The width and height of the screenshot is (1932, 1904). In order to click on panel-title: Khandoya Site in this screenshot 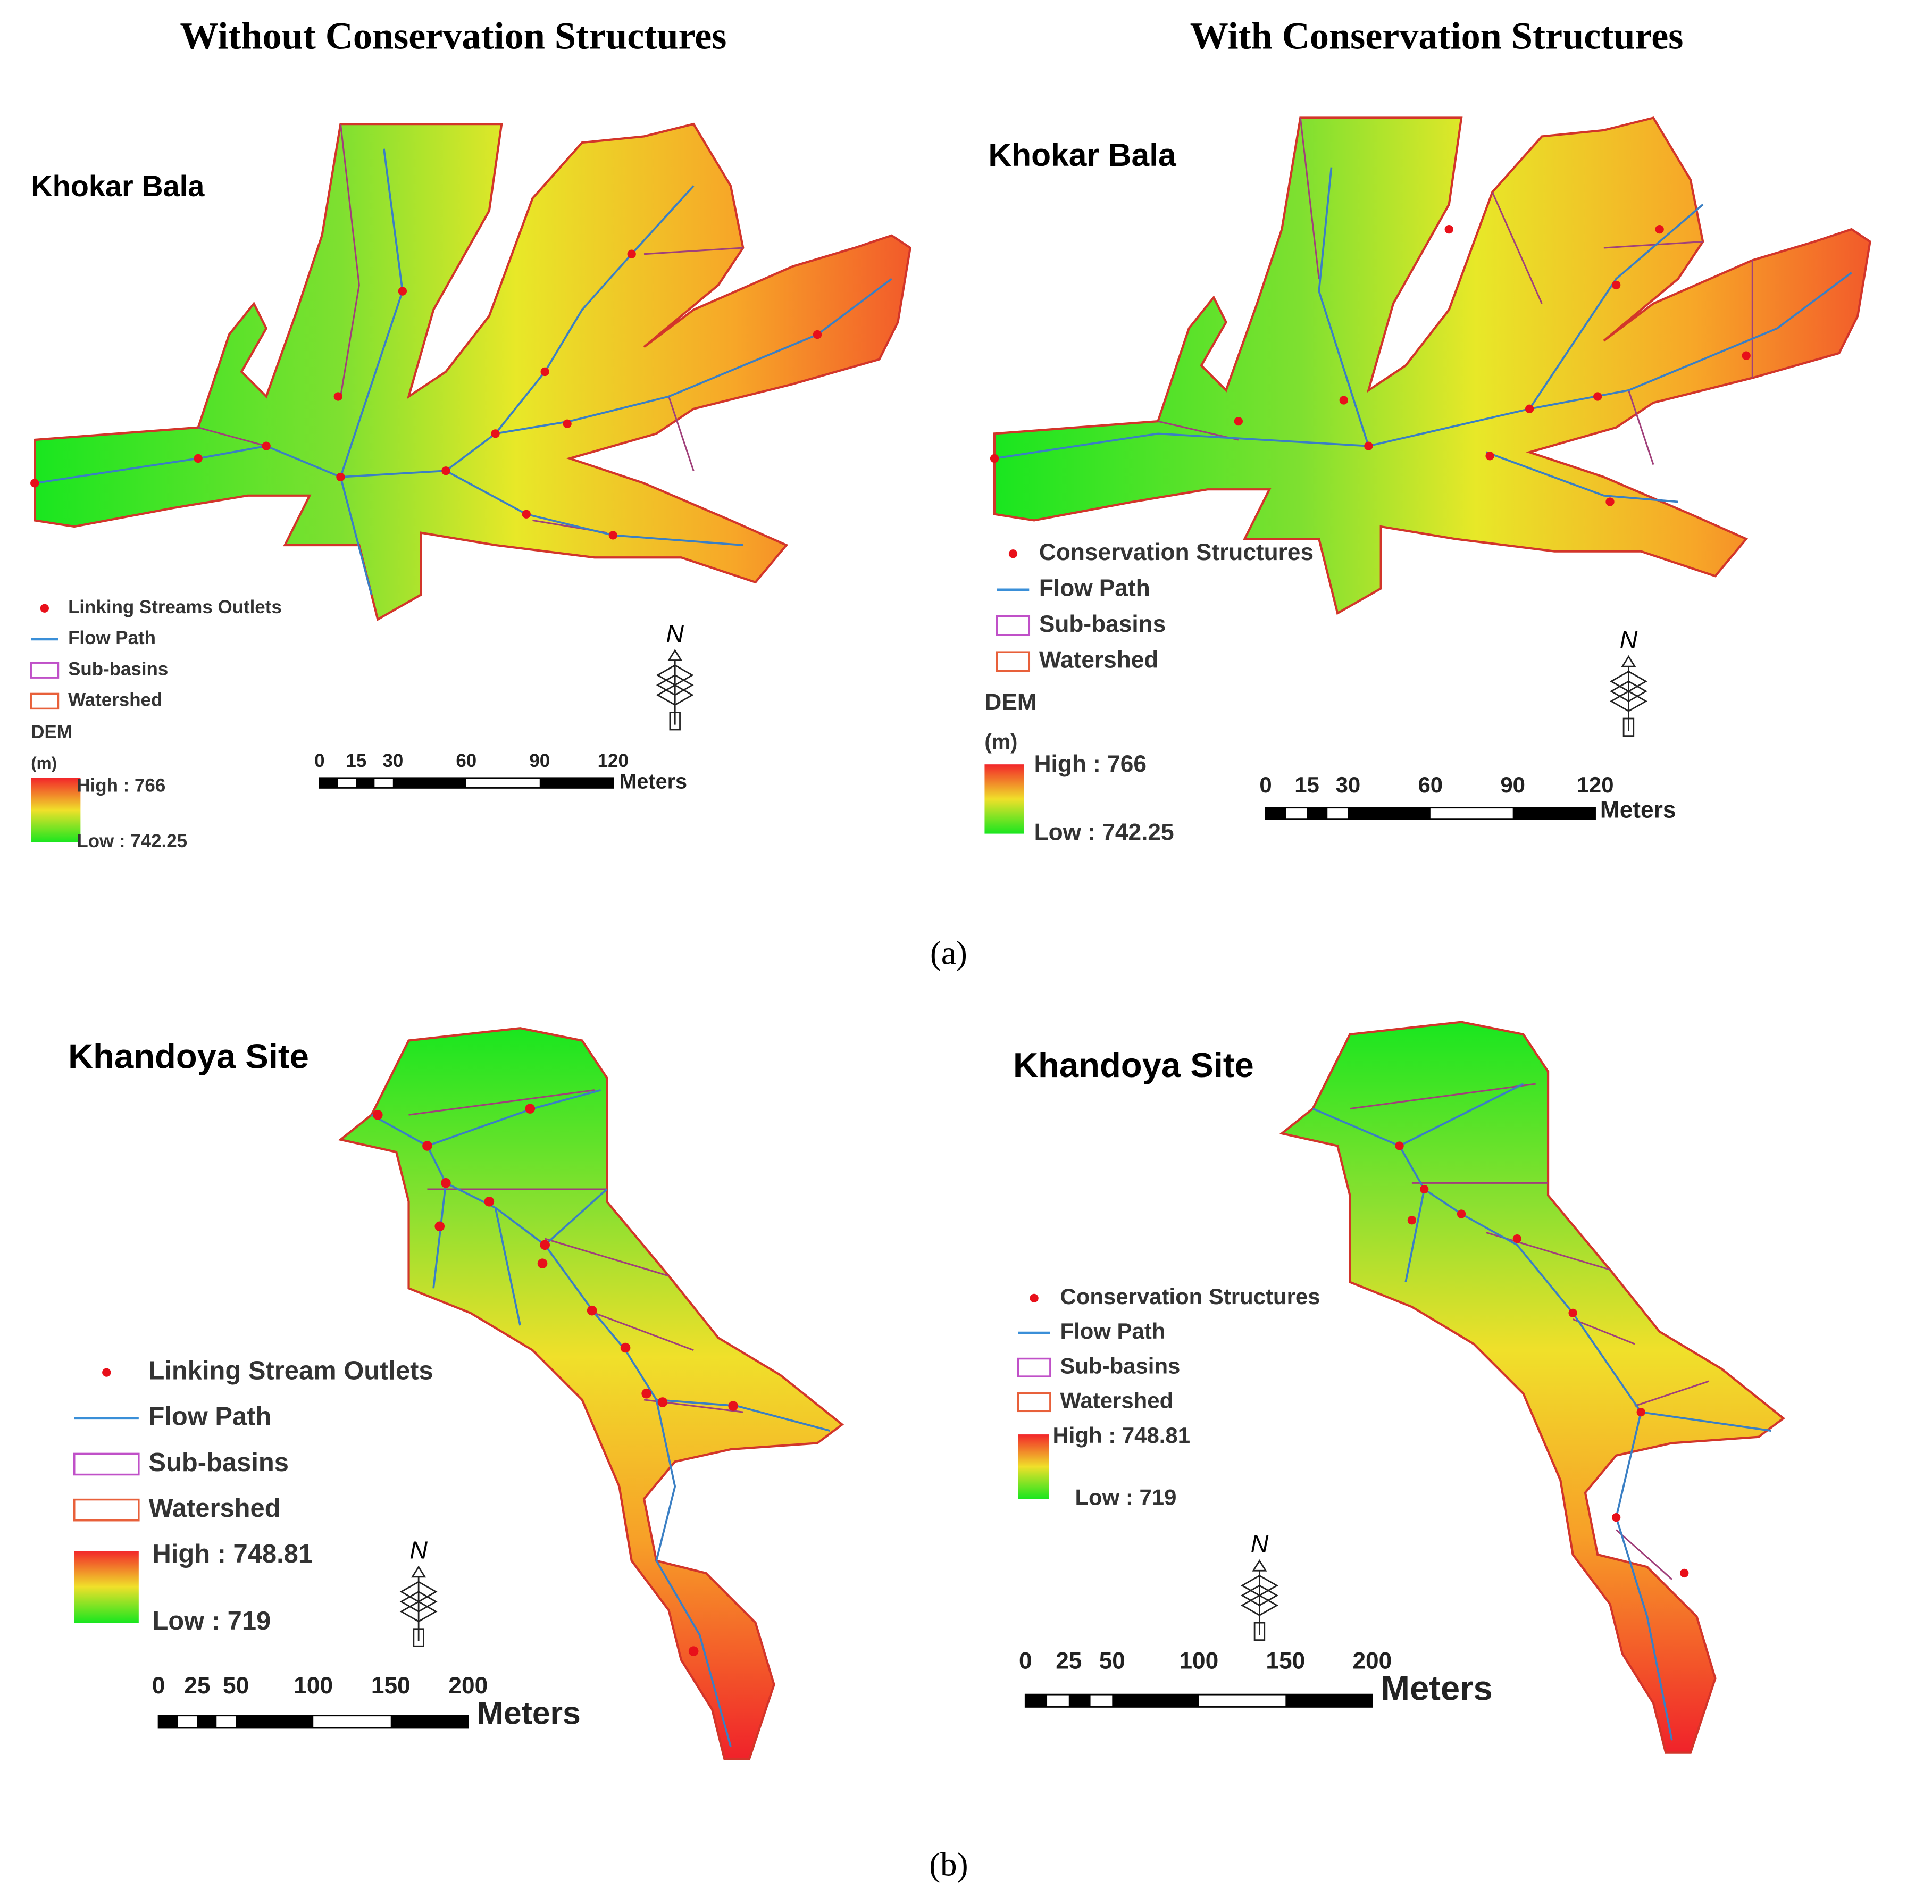, I will do `click(1133, 1065)`.